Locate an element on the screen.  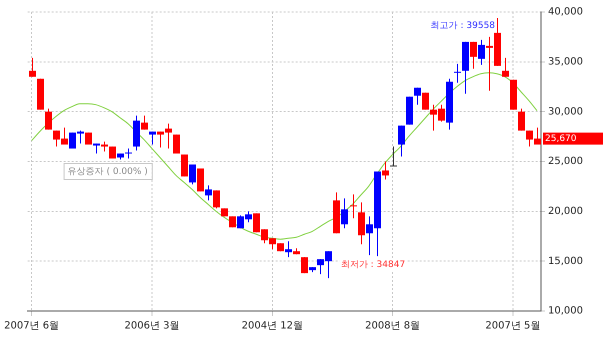
y-tick-label: 30,000 is located at coordinates (565, 112).